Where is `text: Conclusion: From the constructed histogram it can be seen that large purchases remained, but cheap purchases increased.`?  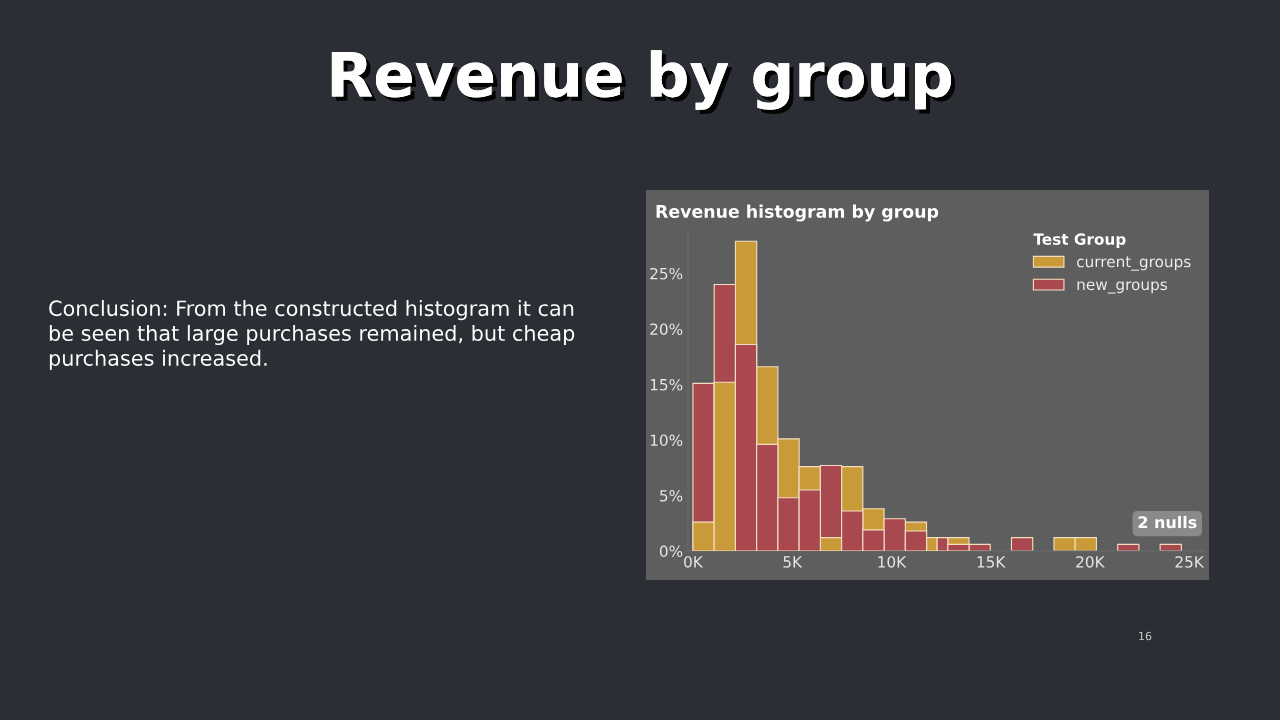
text: Conclusion: From the constructed histogram it can be seen that large purchases remained, but cheap purchases increased. is located at coordinates (312, 335).